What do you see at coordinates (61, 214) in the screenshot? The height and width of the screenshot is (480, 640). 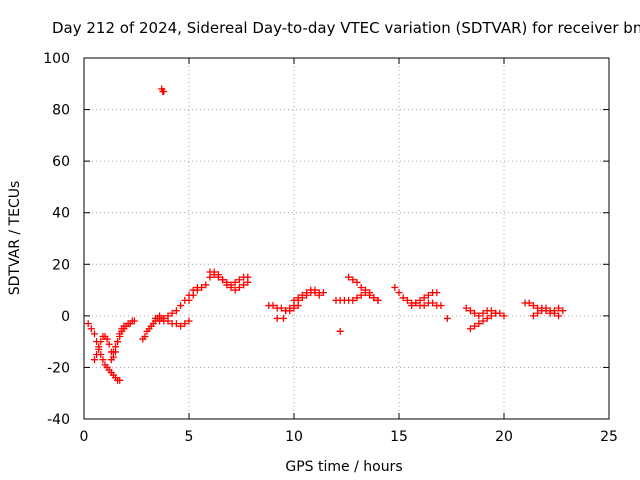 I see `y-tick-label: 40` at bounding box center [61, 214].